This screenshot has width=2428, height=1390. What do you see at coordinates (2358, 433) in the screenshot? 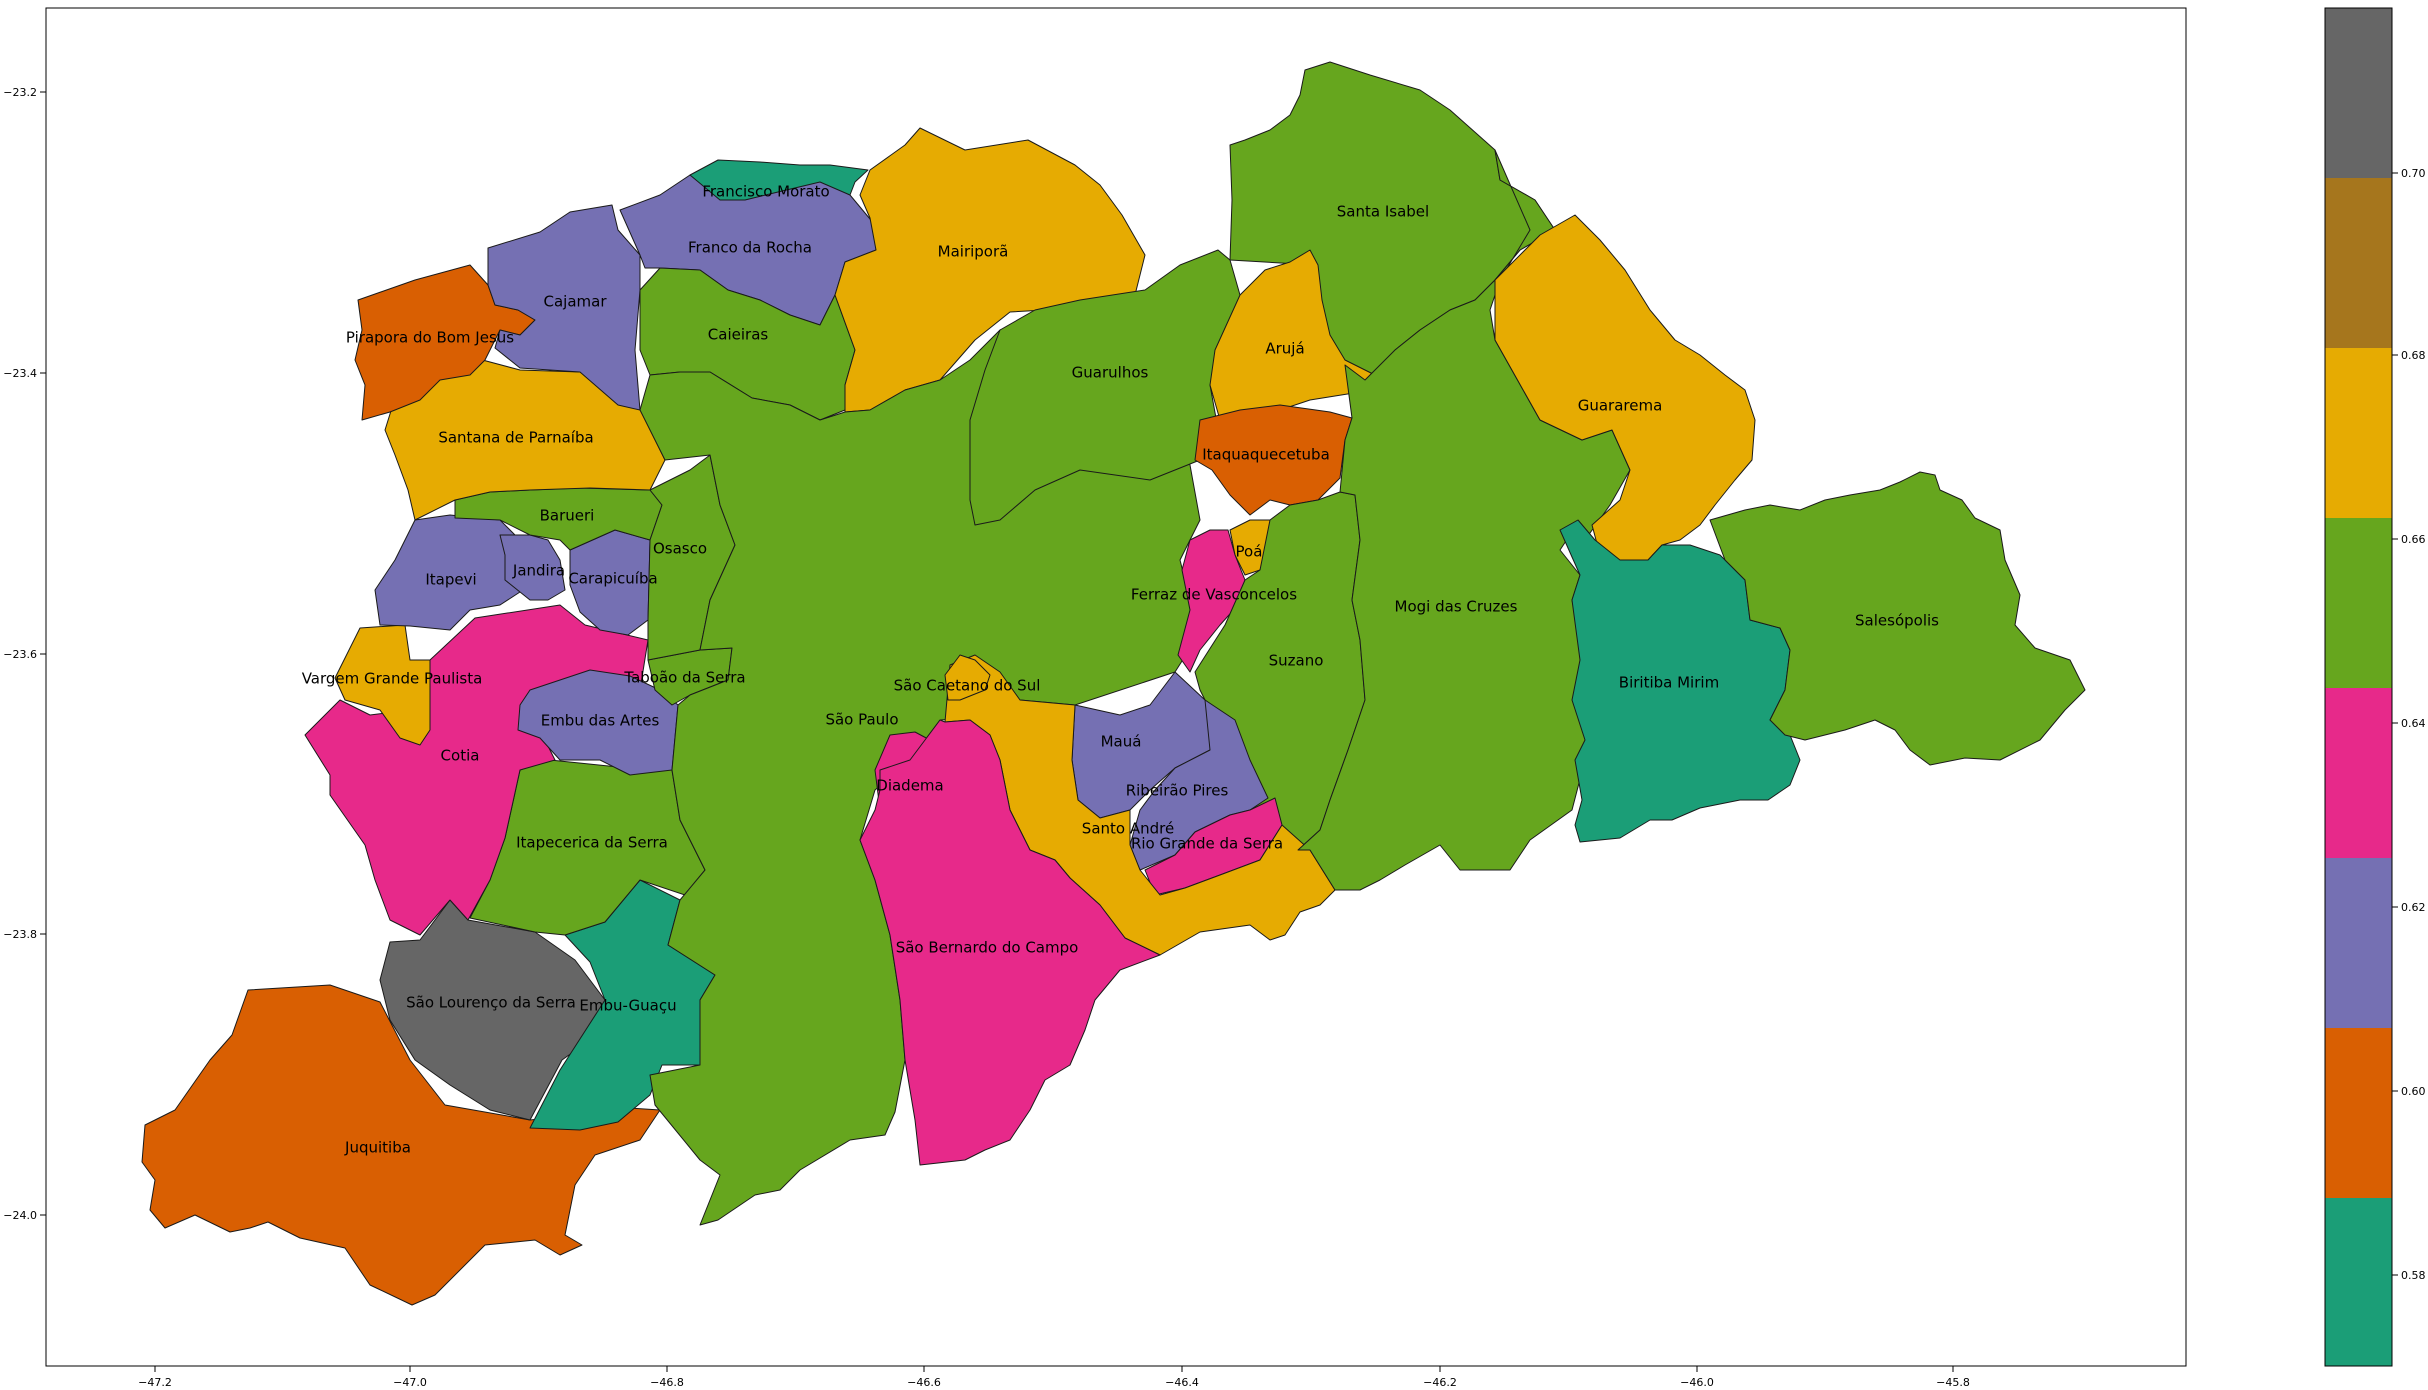
I see `colorbar-band-yellow` at bounding box center [2358, 433].